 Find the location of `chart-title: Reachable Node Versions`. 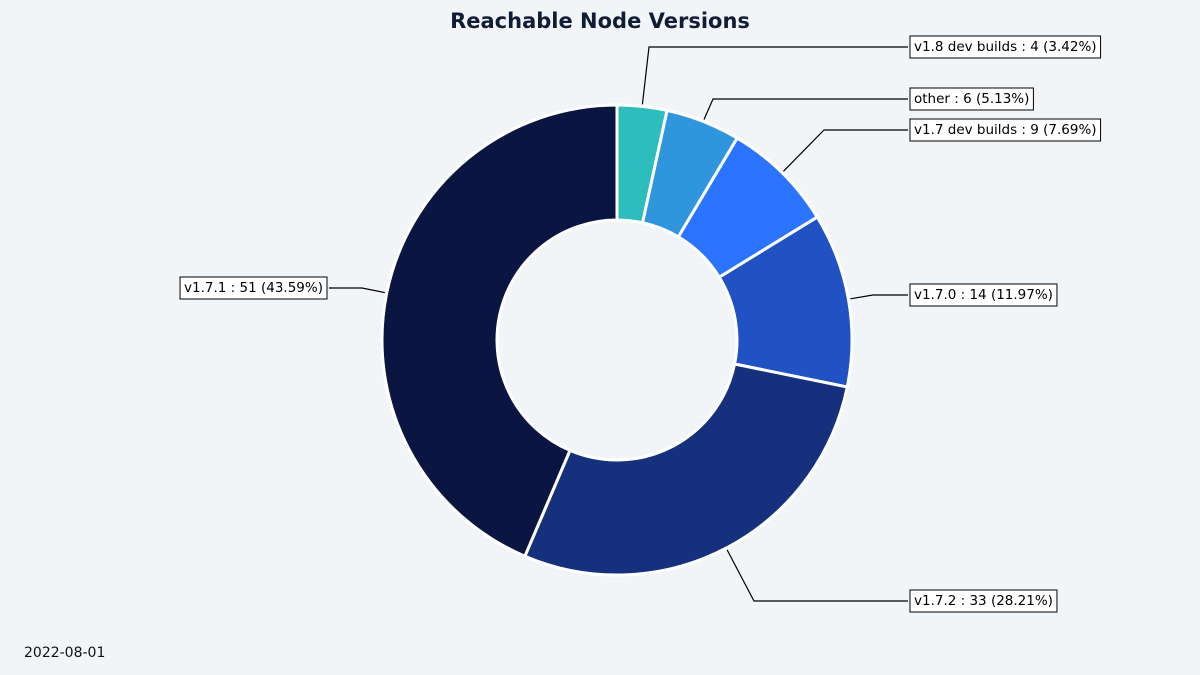

chart-title: Reachable Node Versions is located at coordinates (600, 21).